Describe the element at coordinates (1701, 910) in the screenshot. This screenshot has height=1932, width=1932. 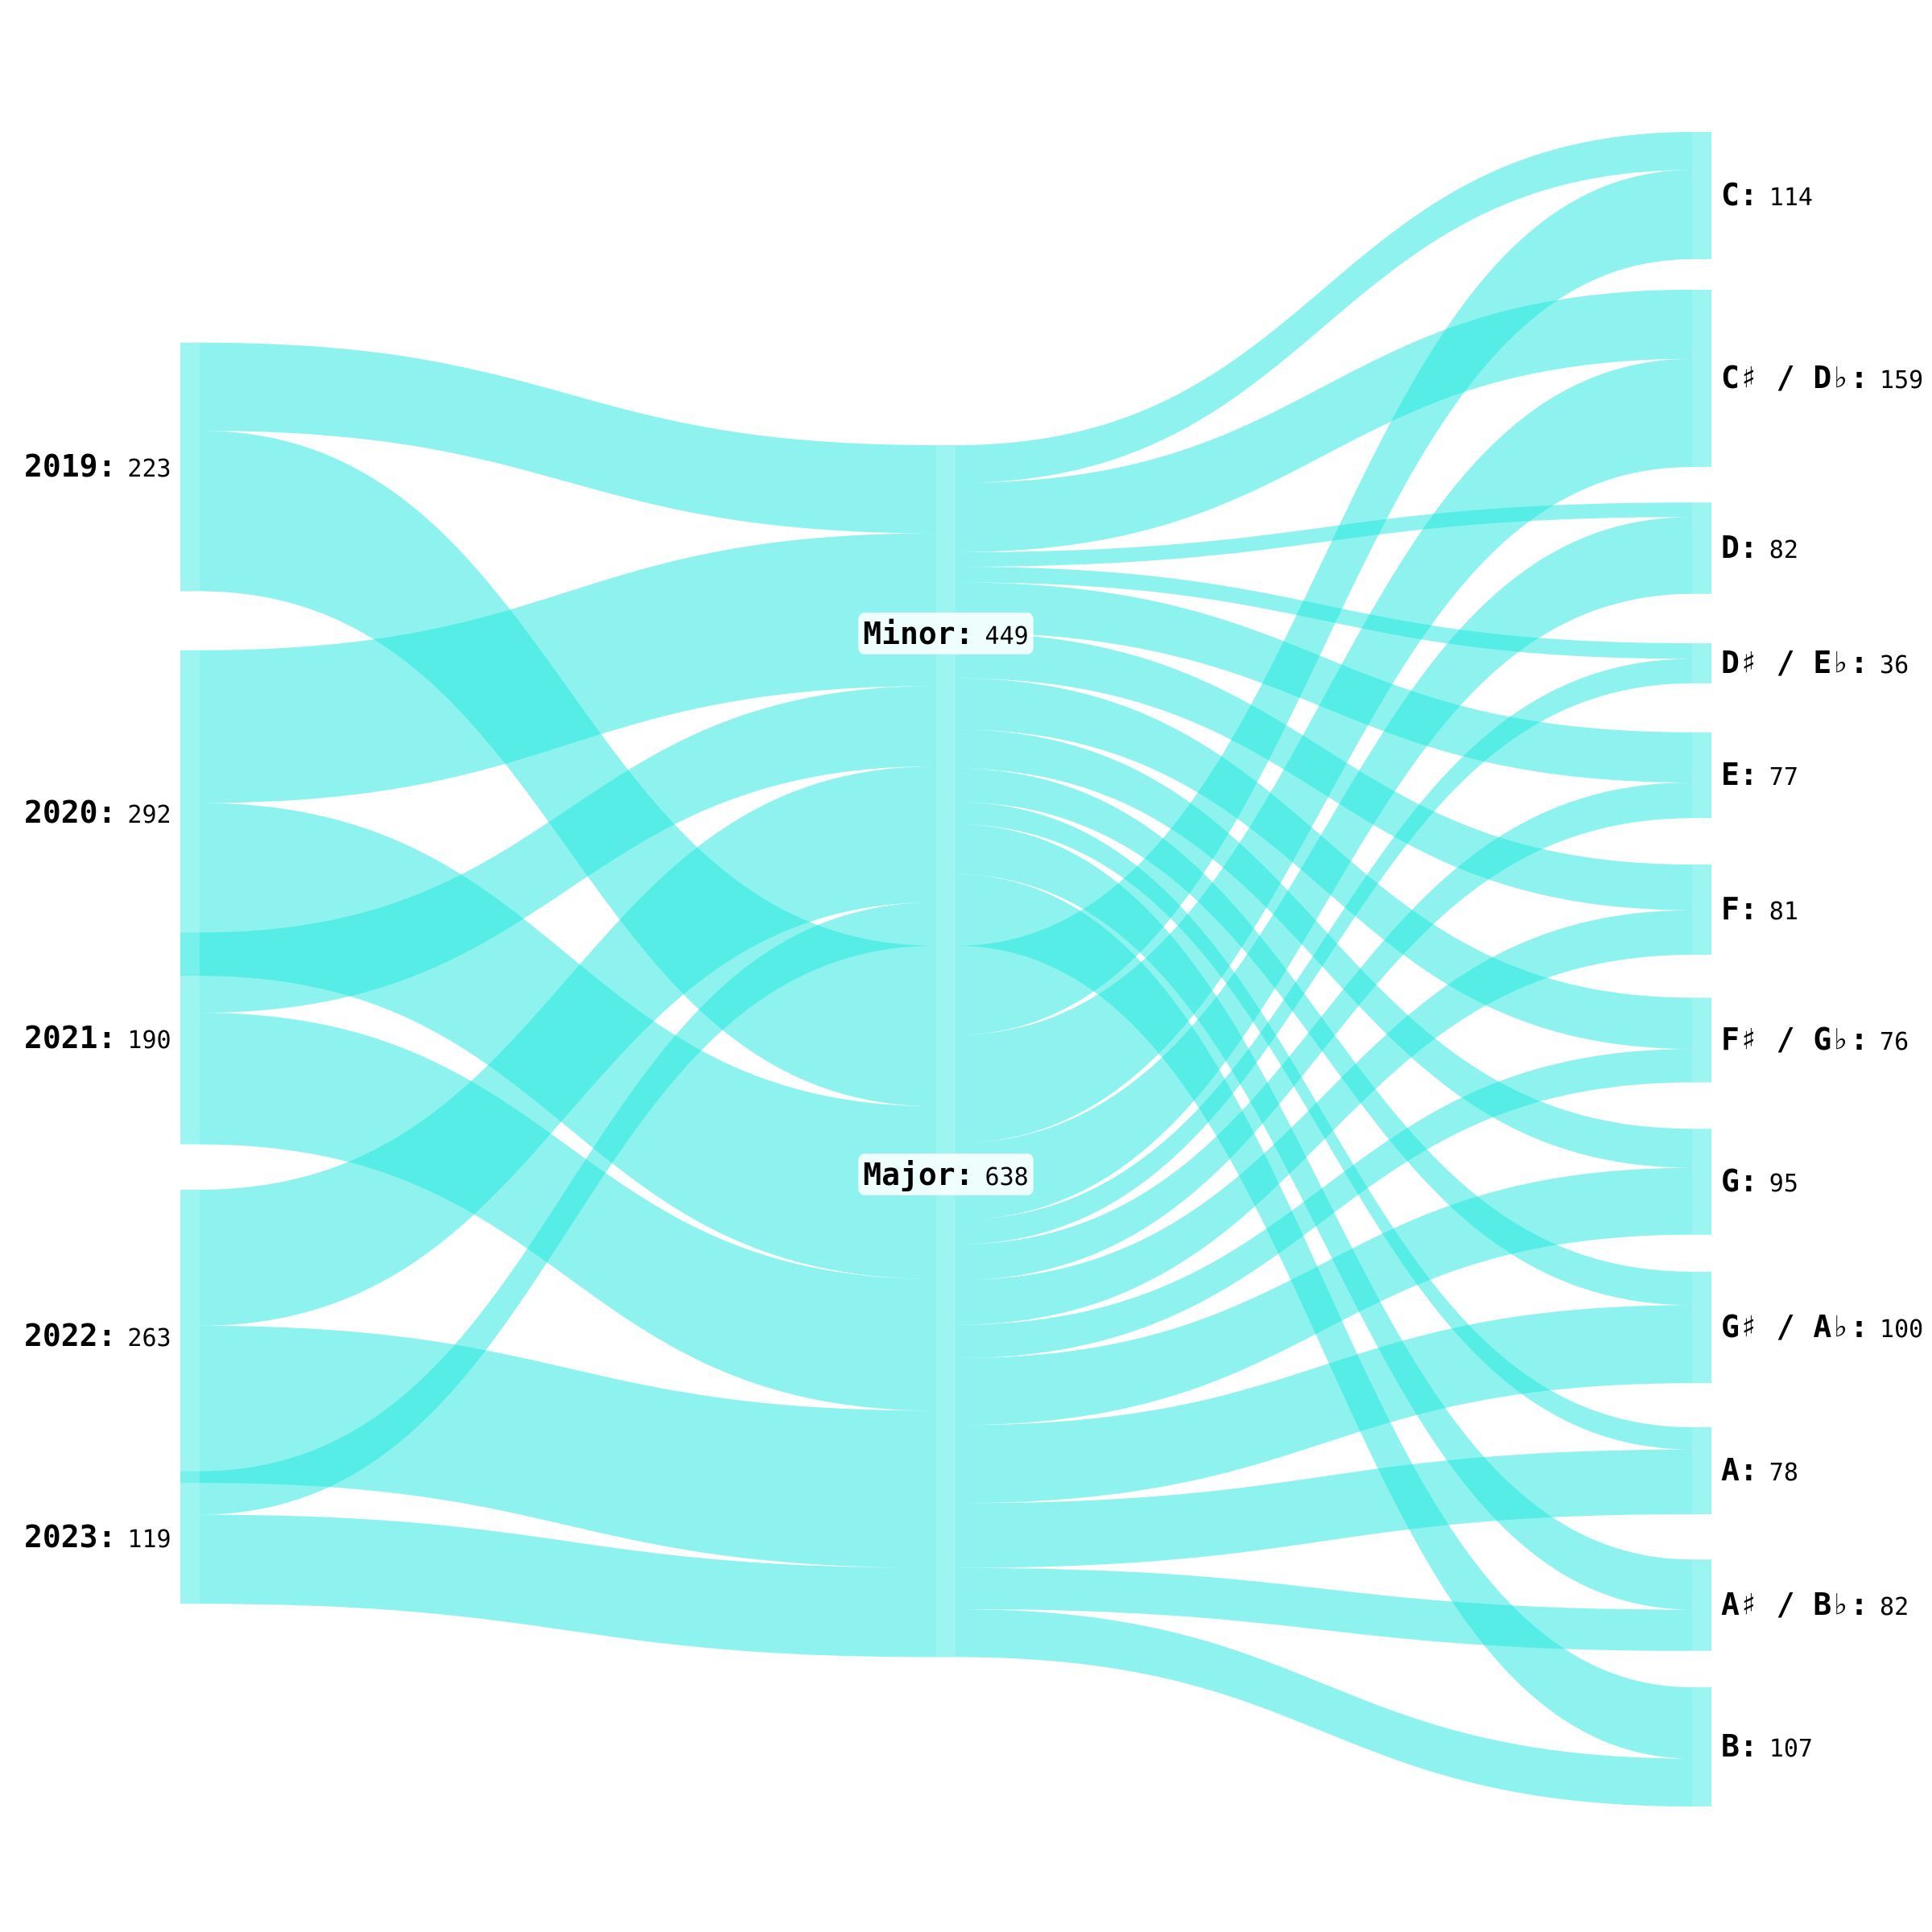
I see `node-f` at that location.